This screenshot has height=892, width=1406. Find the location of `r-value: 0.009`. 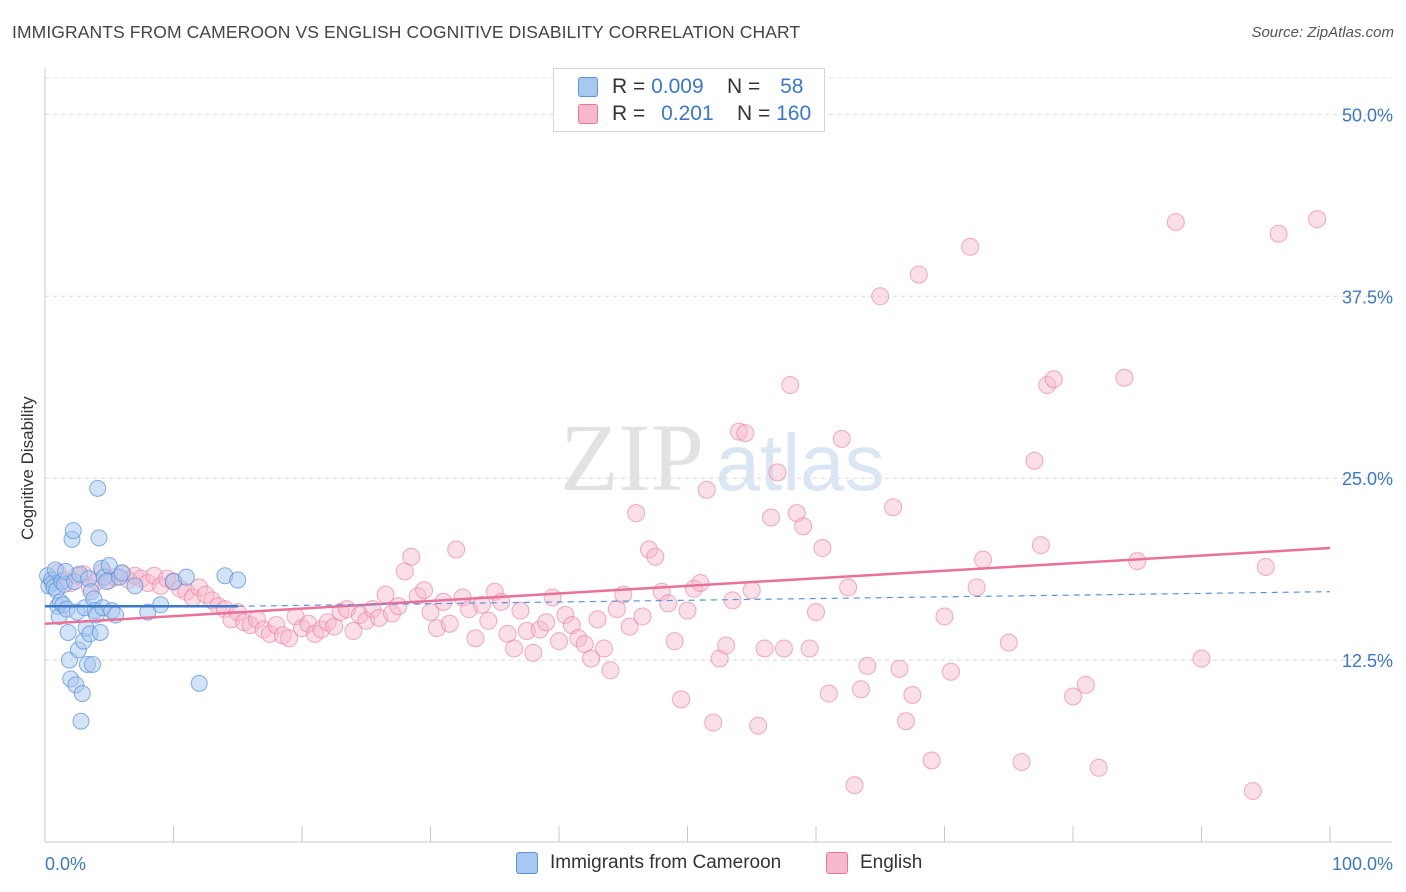

r-value: 0.009 is located at coordinates (677, 86).